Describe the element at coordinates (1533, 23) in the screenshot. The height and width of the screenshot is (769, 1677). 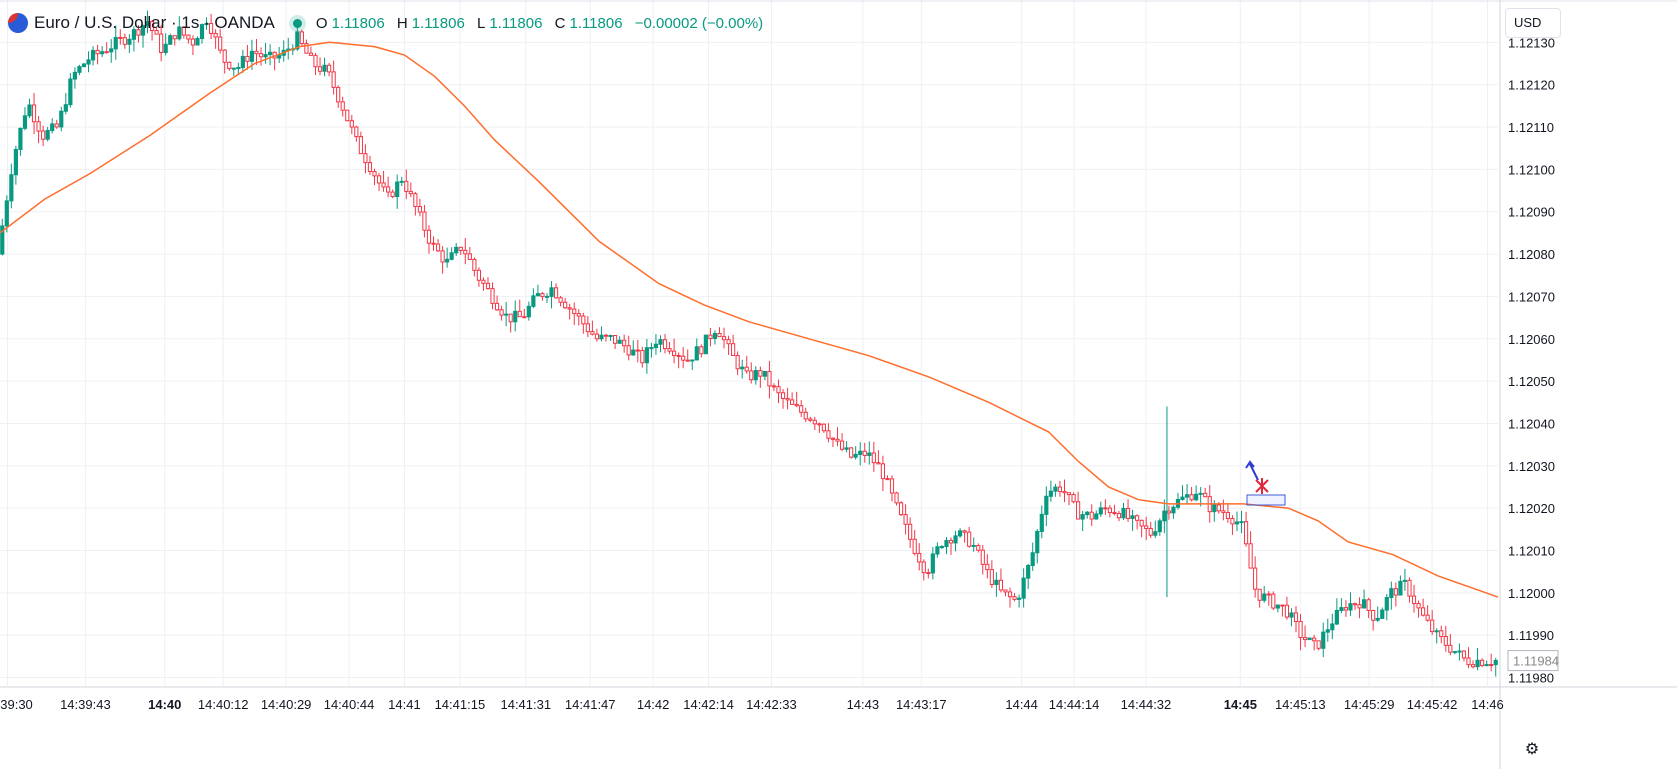
I see `currency-button: USD` at that location.